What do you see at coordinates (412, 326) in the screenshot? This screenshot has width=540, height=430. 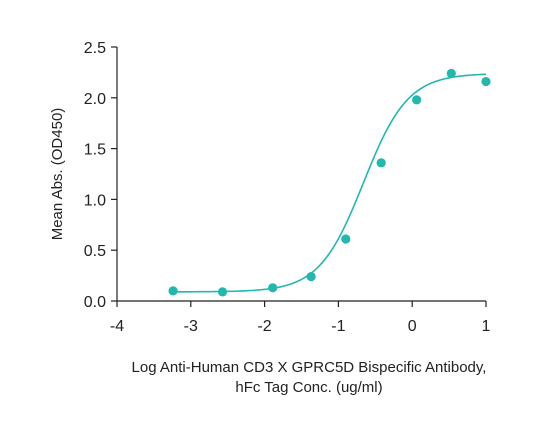 I see `x-tick-label: 0` at bounding box center [412, 326].